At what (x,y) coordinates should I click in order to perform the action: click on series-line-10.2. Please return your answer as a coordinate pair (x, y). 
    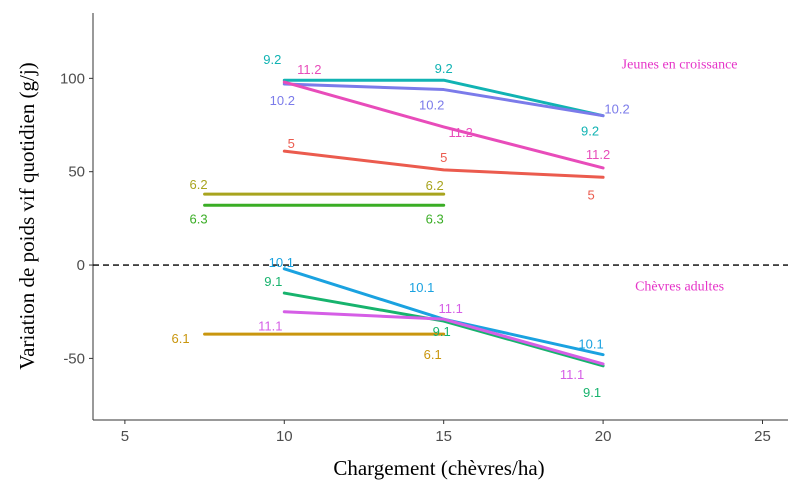
    Looking at the image, I should click on (443, 100).